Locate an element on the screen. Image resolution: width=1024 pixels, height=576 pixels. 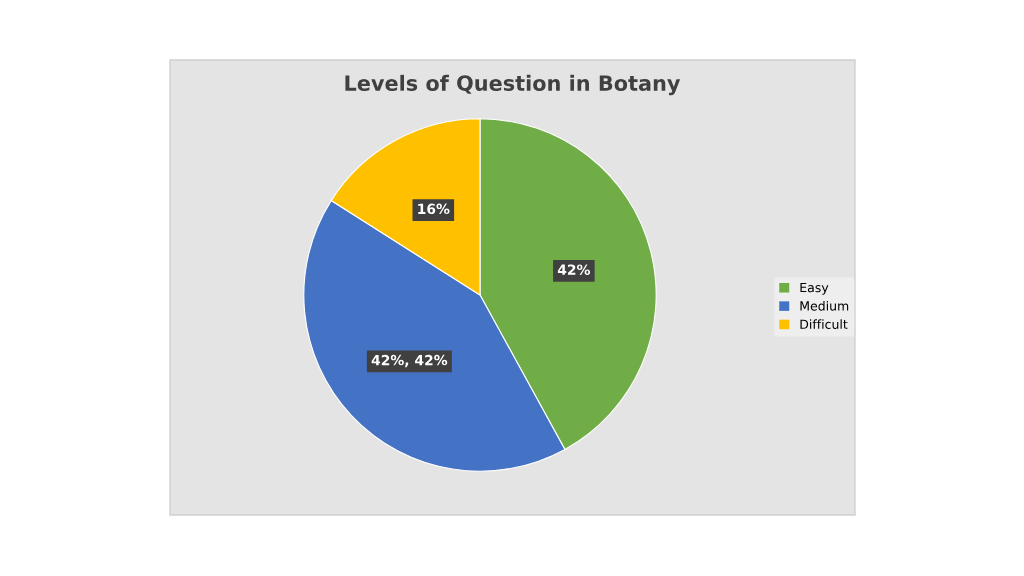
legend-label: Difficult is located at coordinates (824, 324).